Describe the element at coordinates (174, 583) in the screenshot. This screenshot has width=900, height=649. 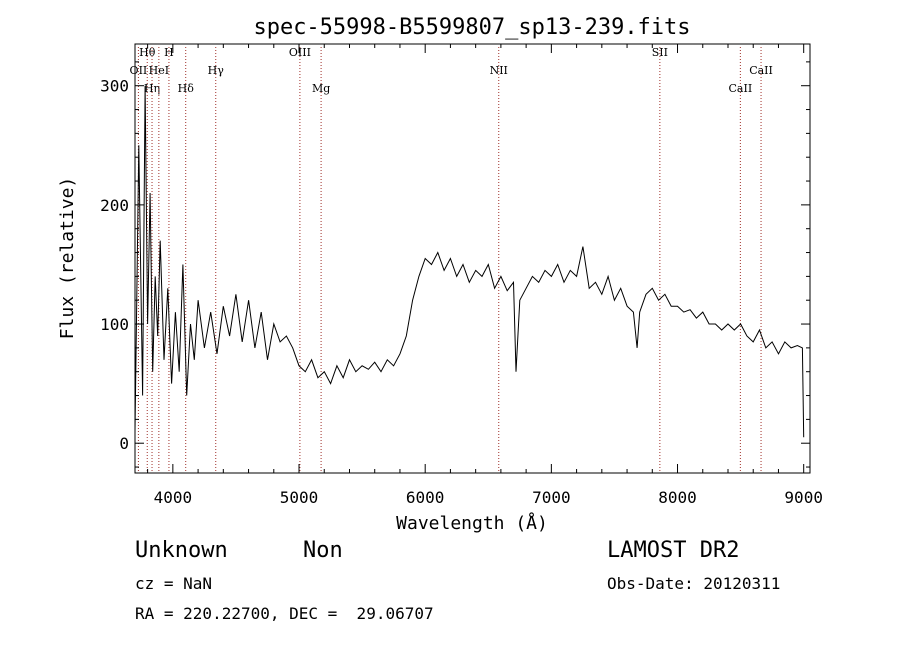
I see `redshift-value: cz = NaN` at that location.